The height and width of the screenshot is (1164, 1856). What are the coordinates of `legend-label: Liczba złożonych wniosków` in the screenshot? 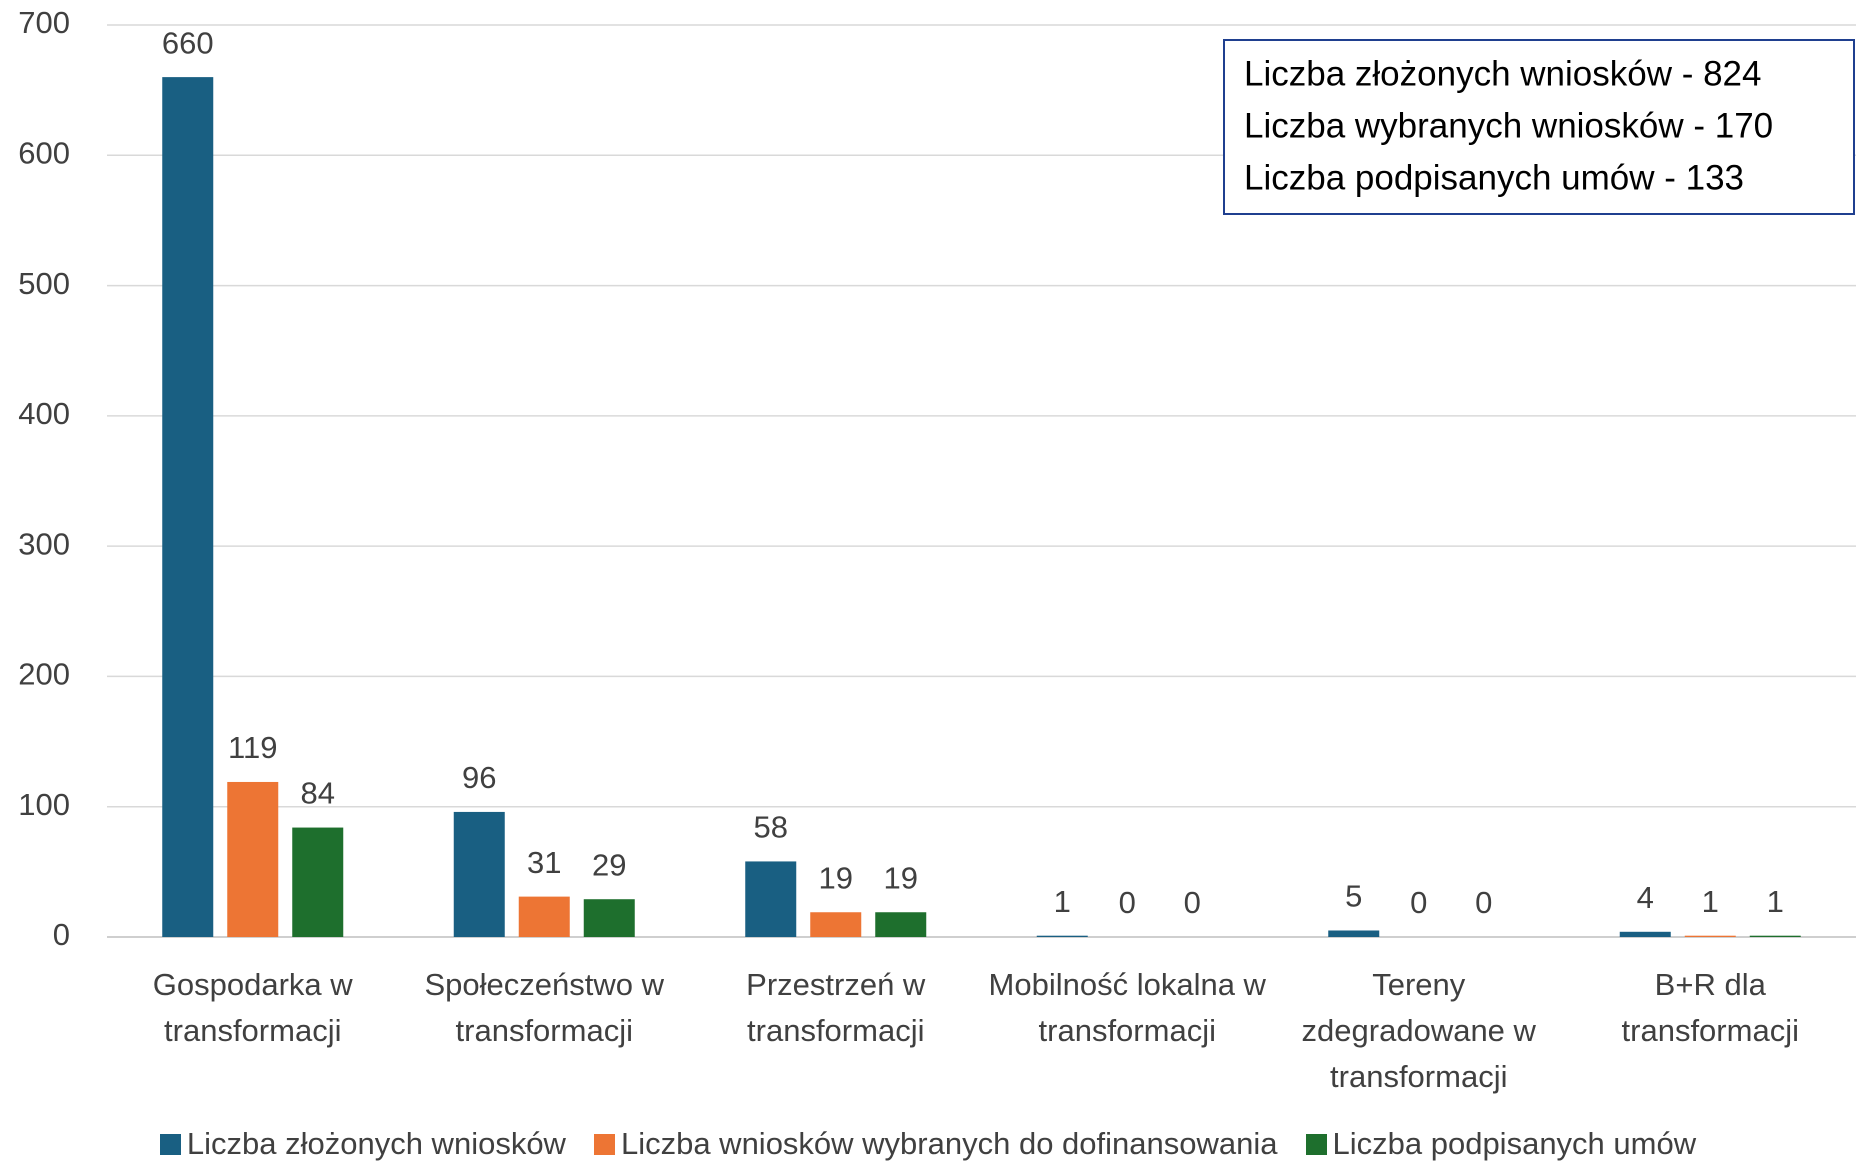 It's located at (376, 1143).